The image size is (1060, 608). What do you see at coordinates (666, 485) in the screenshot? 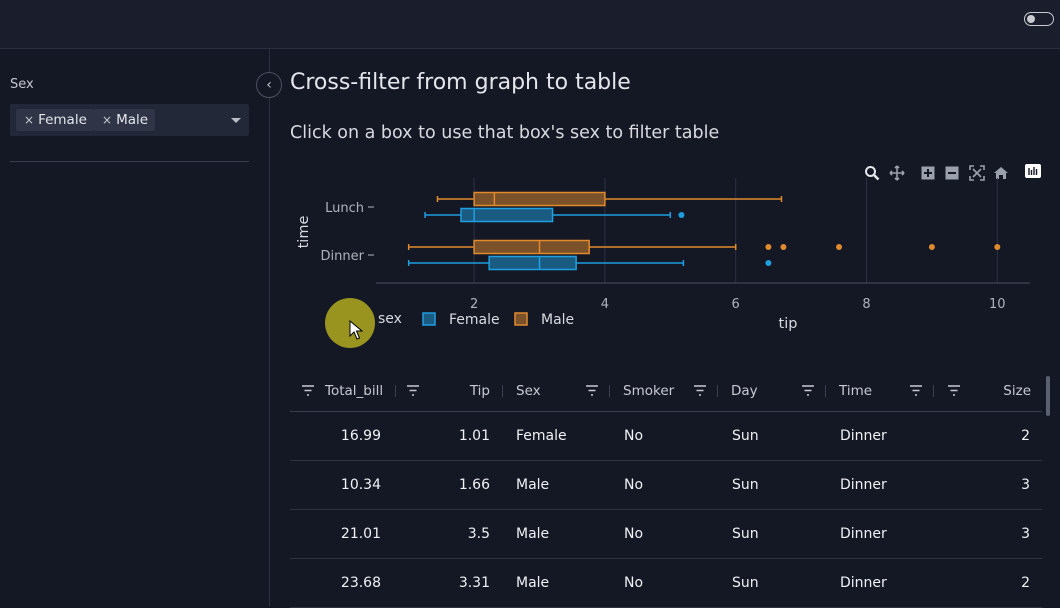
I see `table-row: 10.34 1.66 Male No Sun Dinner 3` at bounding box center [666, 485].